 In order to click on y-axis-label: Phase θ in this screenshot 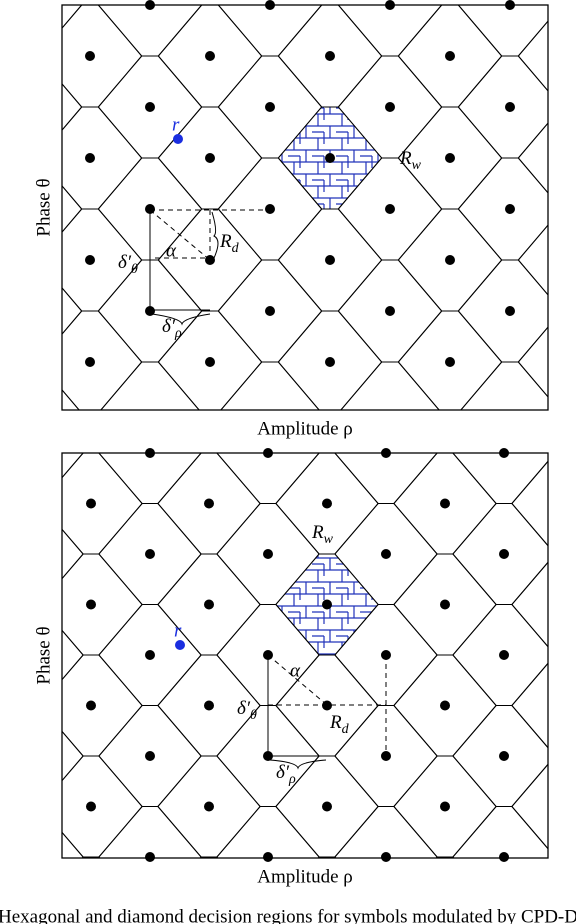, I will do `click(43, 655)`.